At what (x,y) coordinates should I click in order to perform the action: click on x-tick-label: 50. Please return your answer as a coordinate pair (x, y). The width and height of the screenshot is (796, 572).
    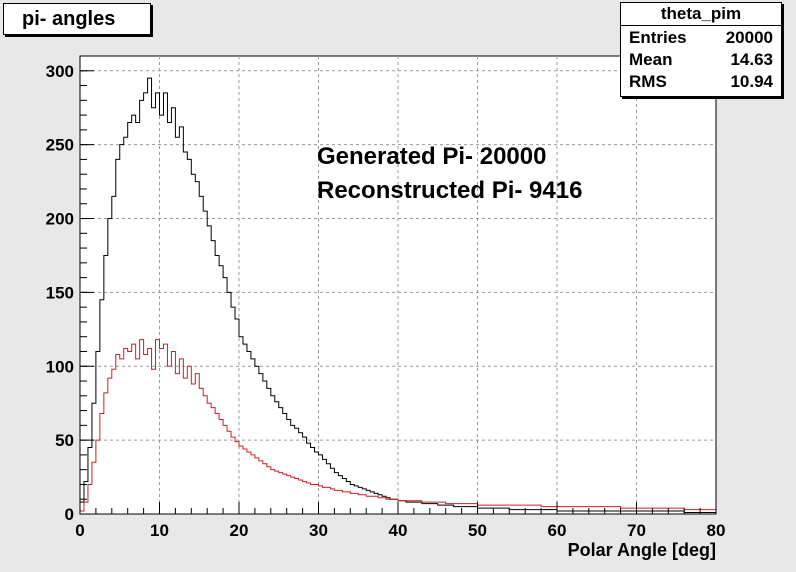
    Looking at the image, I should click on (477, 530).